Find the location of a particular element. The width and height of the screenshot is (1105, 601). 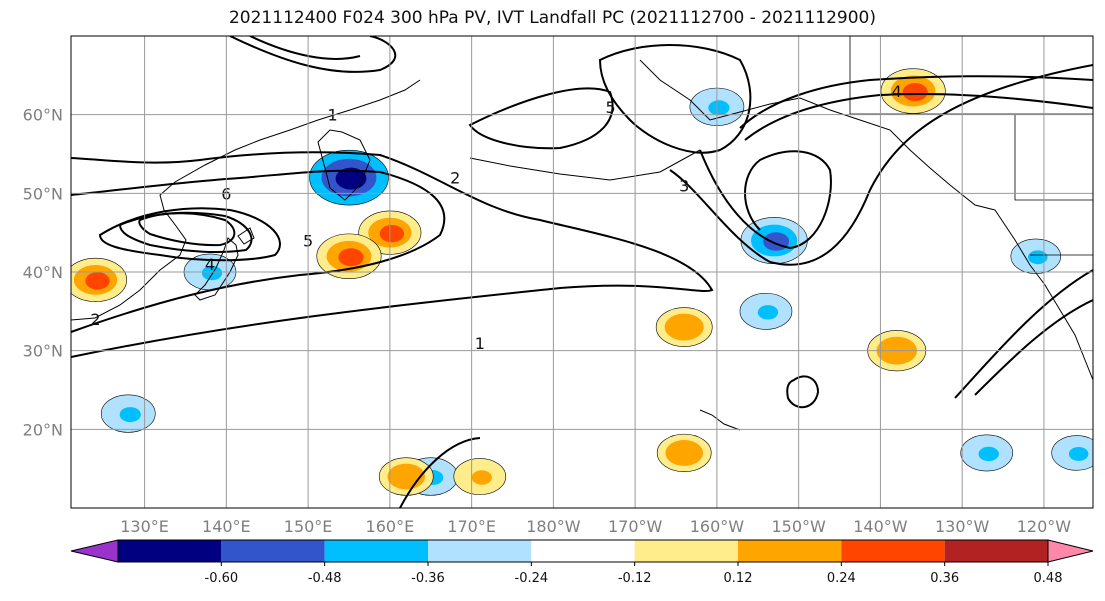

colorbar-tick-label: -0.48 is located at coordinates (325, 578).